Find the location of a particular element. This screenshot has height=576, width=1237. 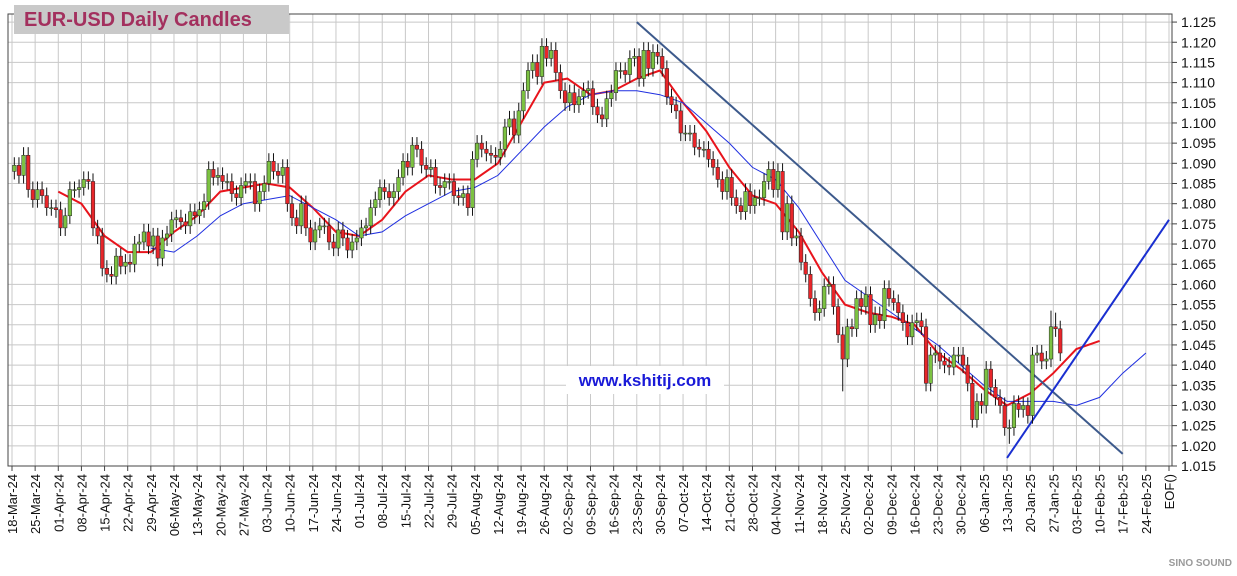

x-tick-label: 20-Jan-25 is located at coordinates (1030, 503).